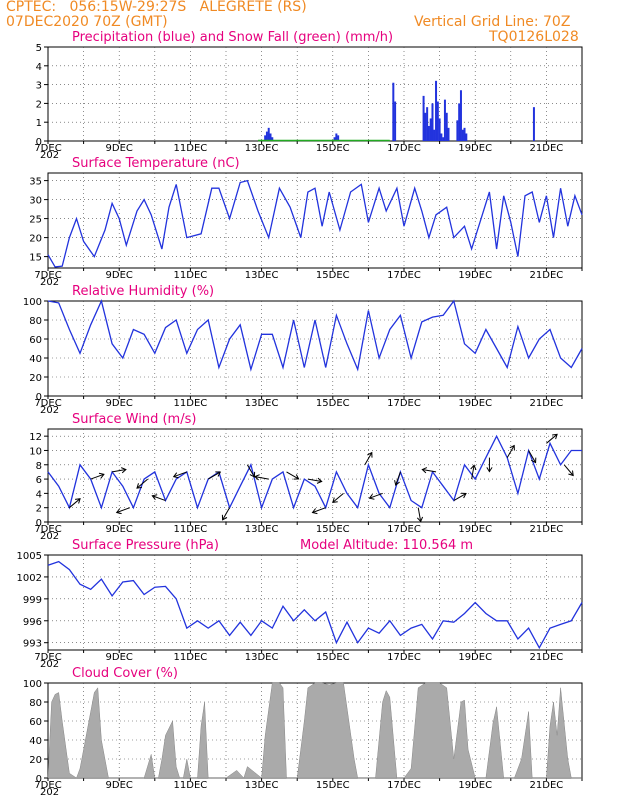 Image resolution: width=618 pixels, height=800 pixels. I want to click on station-label: CPTEC: 056:15W-29:27S ALEGRETE (RS), so click(156, 7).